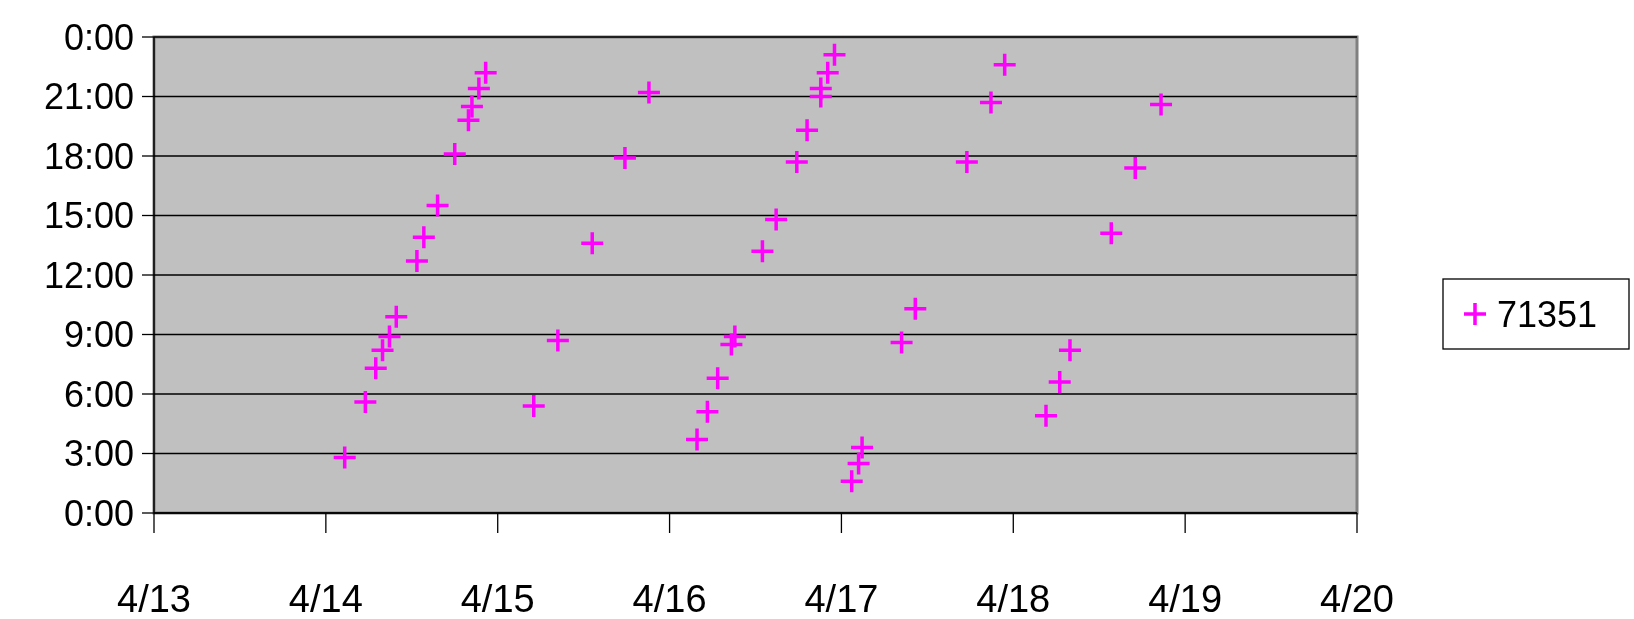 This screenshot has width=1634, height=619. Describe the element at coordinates (88, 216) in the screenshot. I see `y-tick-label: 15:00` at that location.